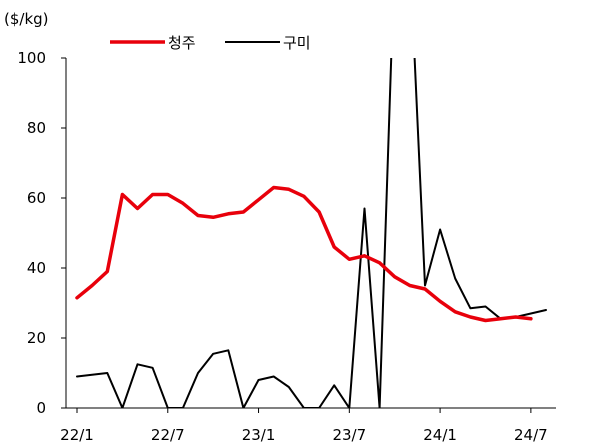  What do you see at coordinates (36, 338) in the screenshot?
I see `y-tick-label: 20` at bounding box center [36, 338].